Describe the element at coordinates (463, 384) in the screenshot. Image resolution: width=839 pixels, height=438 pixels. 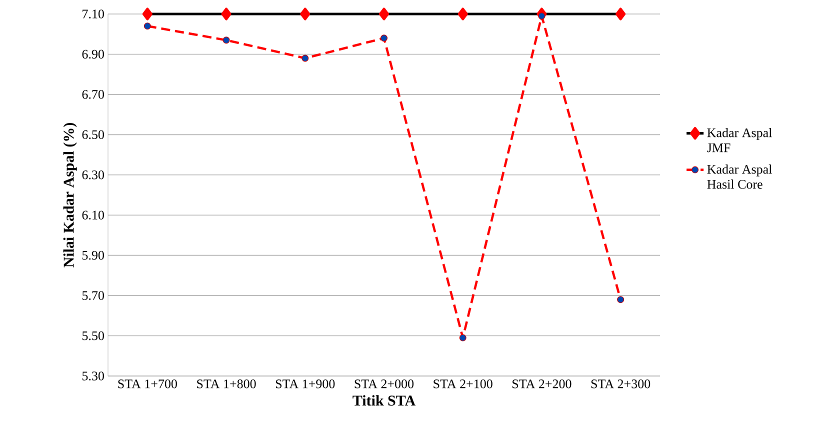
I see `x-tick-label: STA 2+100` at that location.